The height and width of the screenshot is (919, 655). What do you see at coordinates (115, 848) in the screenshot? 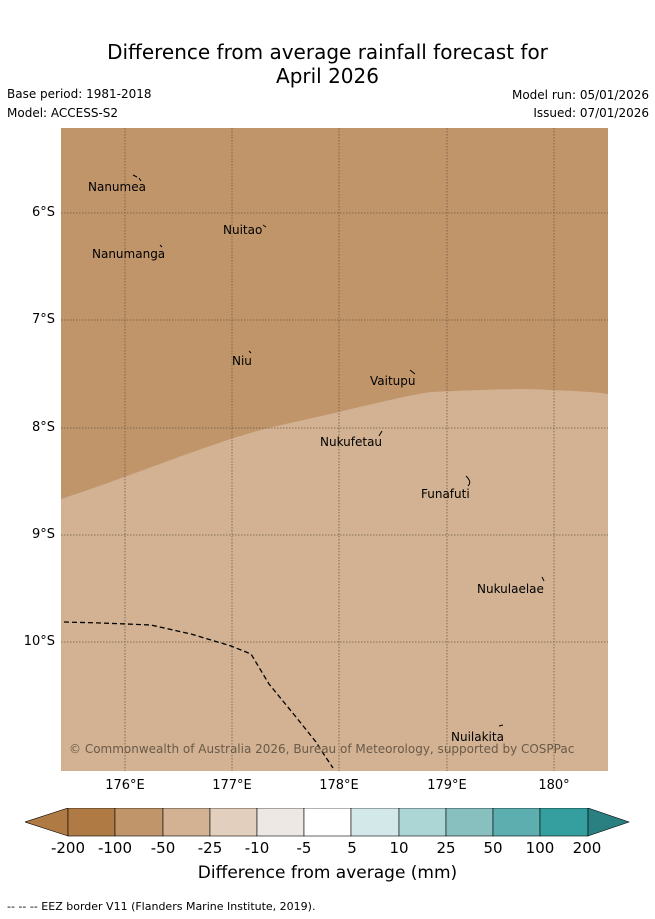
I see `colorbar-tick: -100` at bounding box center [115, 848].